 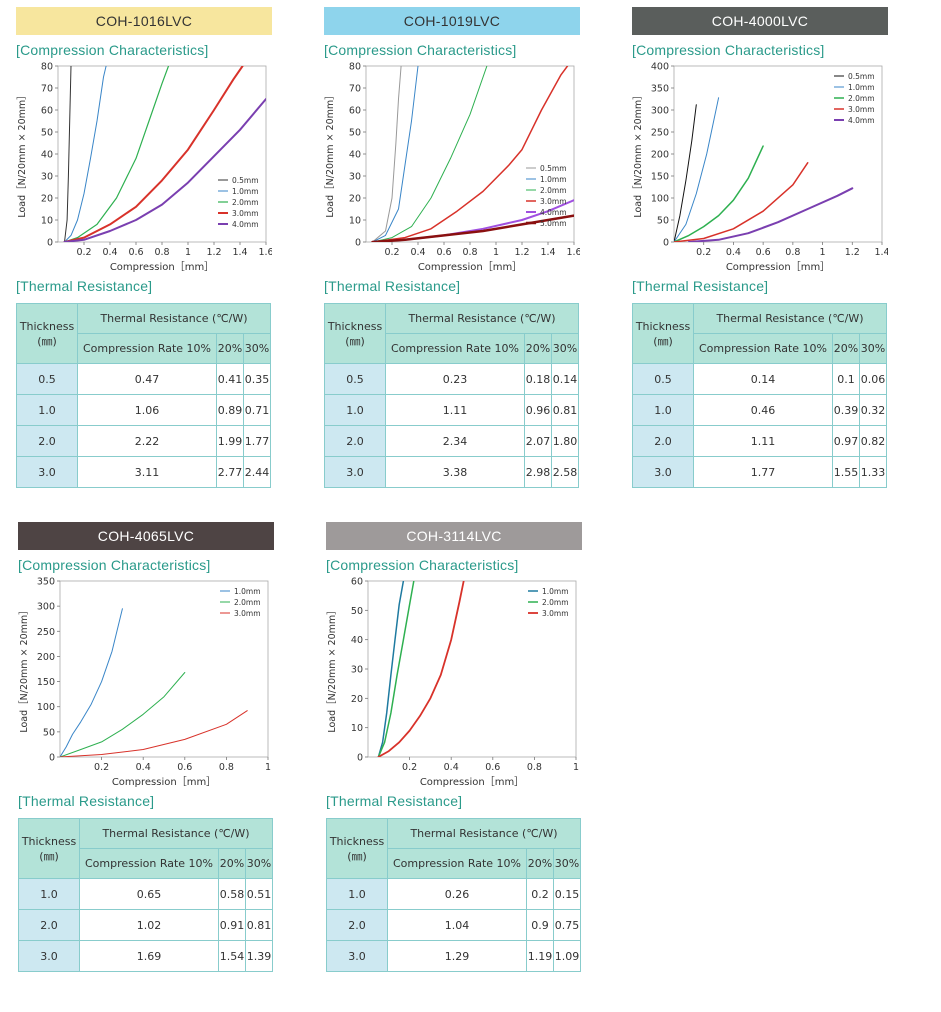 I want to click on rate30-cell: 0.75, so click(x=567, y=925).